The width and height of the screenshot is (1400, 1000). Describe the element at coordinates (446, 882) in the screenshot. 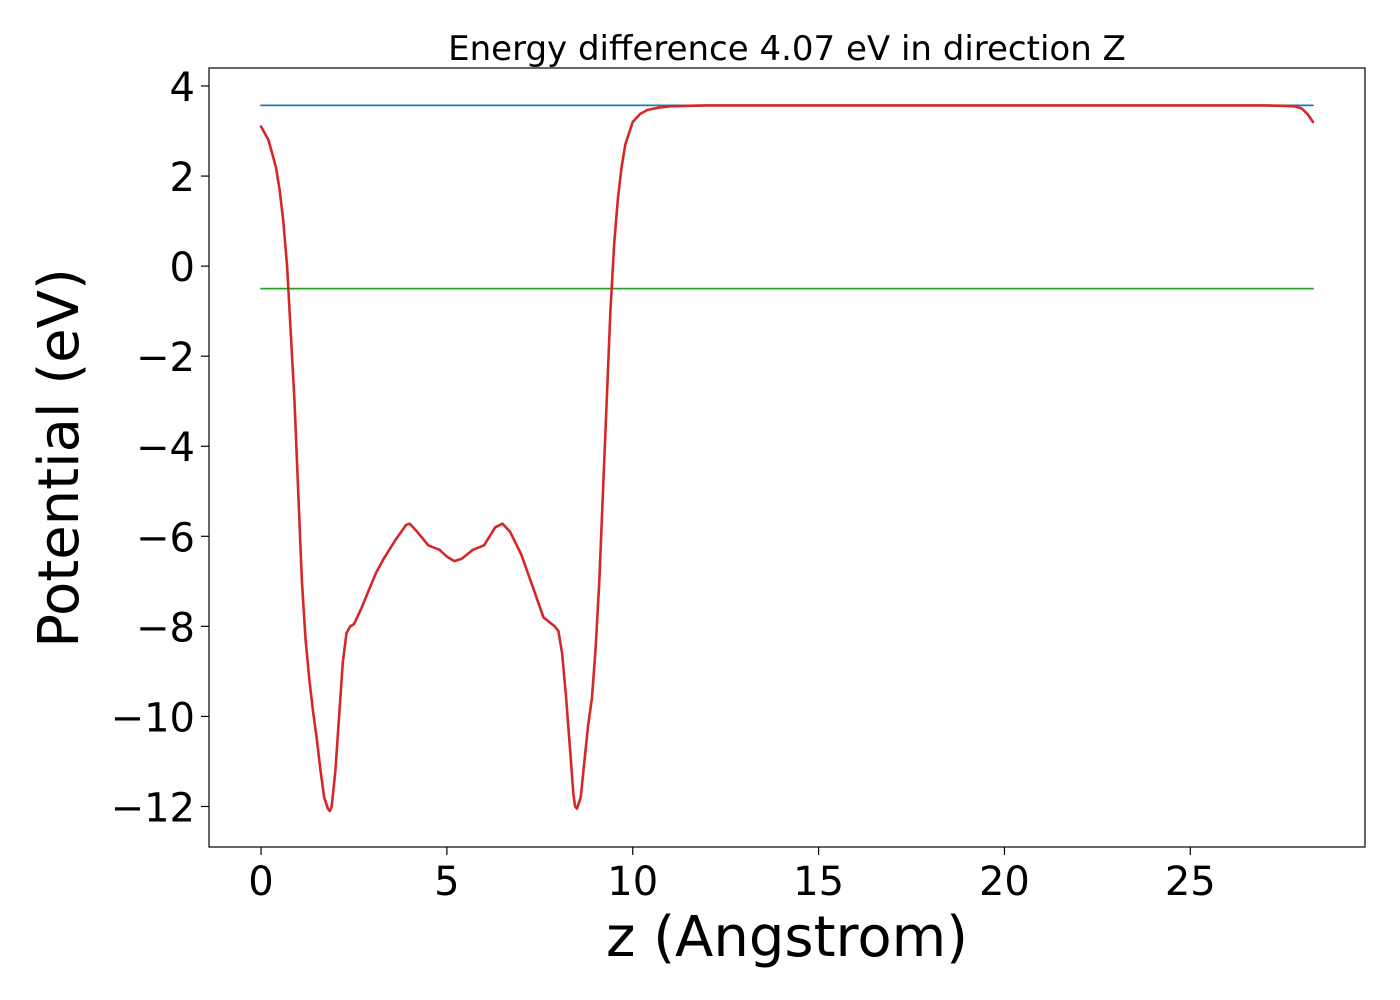

I see `x-tick-label: 5` at that location.